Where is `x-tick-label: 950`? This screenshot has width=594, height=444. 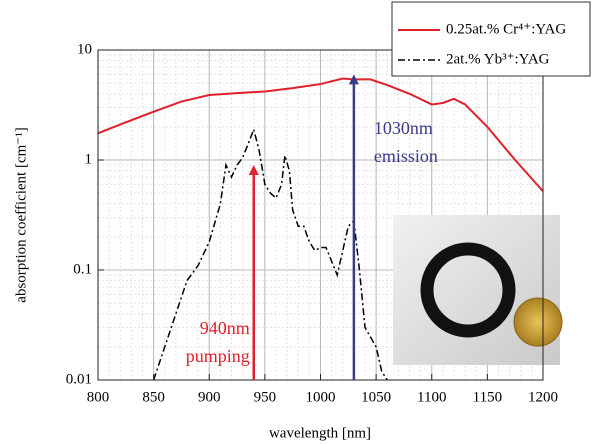
x-tick-label: 950 is located at coordinates (265, 397).